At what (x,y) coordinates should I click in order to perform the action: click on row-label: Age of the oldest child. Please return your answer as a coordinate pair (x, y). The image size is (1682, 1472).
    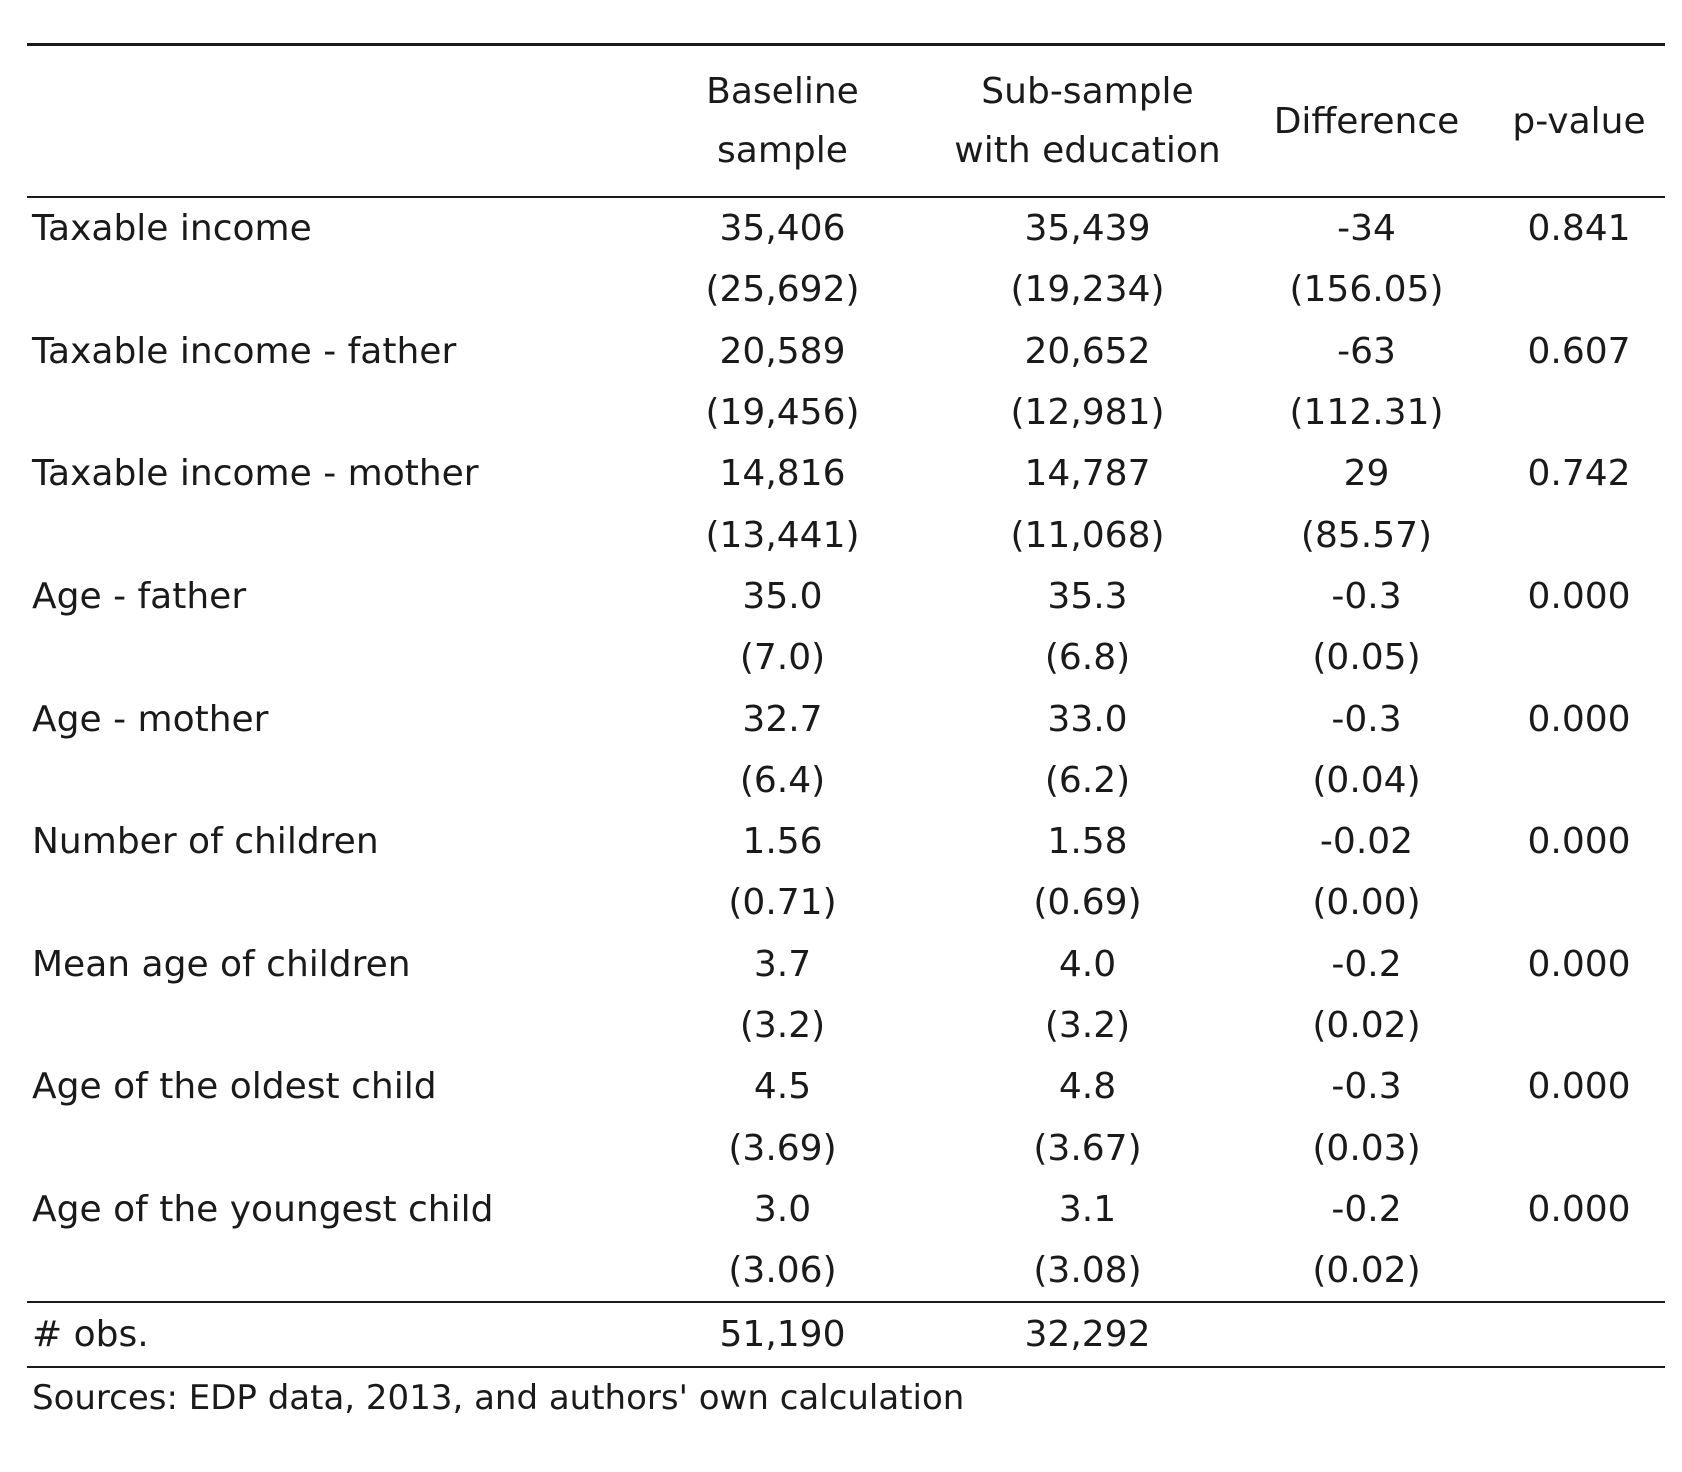
    Looking at the image, I should click on (234, 1087).